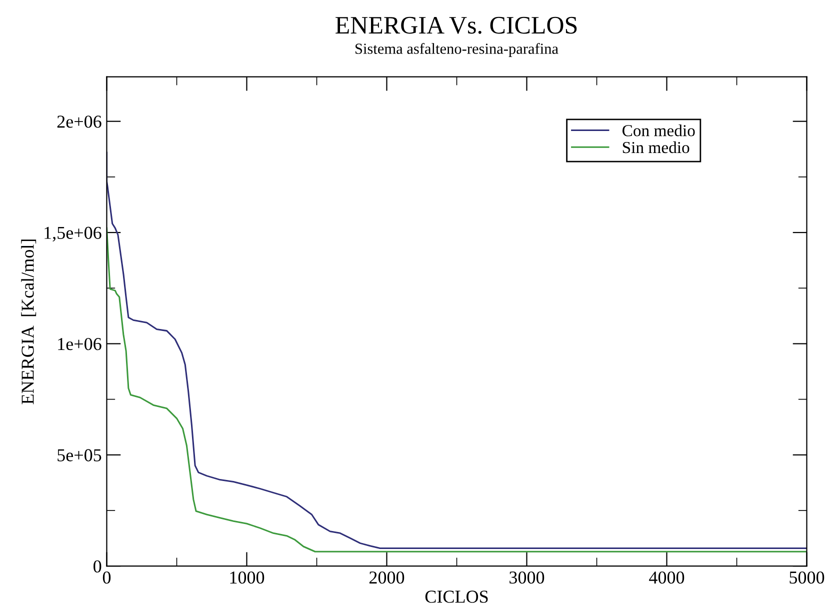 The image size is (830, 610). I want to click on legend-label: Con medio, so click(658, 130).